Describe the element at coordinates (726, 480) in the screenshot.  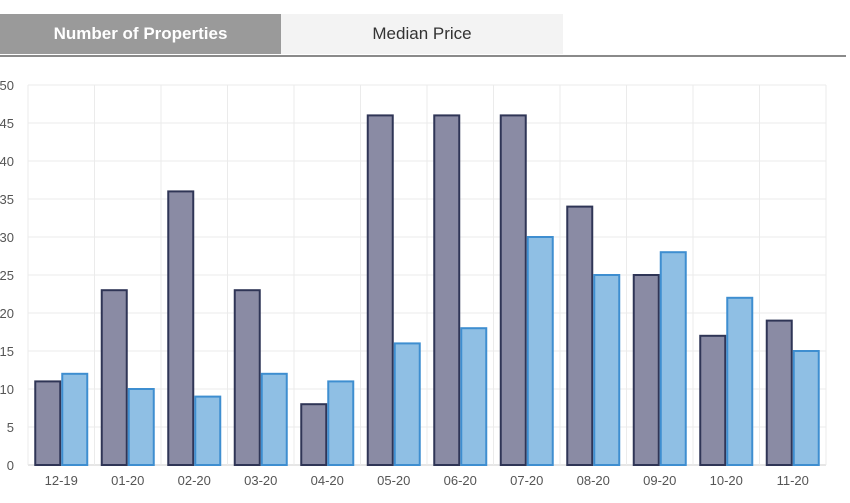
I see `x-tick-label: 10-20` at that location.